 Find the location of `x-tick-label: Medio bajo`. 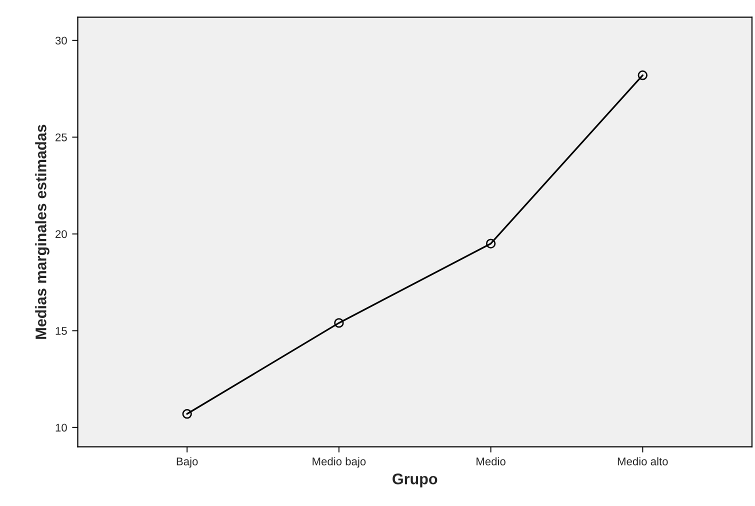

x-tick-label: Medio bajo is located at coordinates (339, 462).